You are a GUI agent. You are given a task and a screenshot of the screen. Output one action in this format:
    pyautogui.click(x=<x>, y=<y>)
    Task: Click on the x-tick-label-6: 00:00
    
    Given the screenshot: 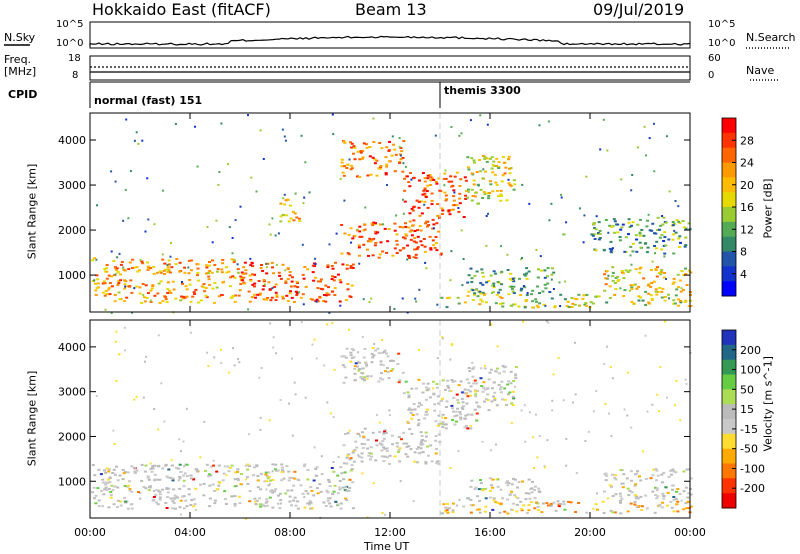 What is the action you would take?
    pyautogui.click(x=690, y=532)
    